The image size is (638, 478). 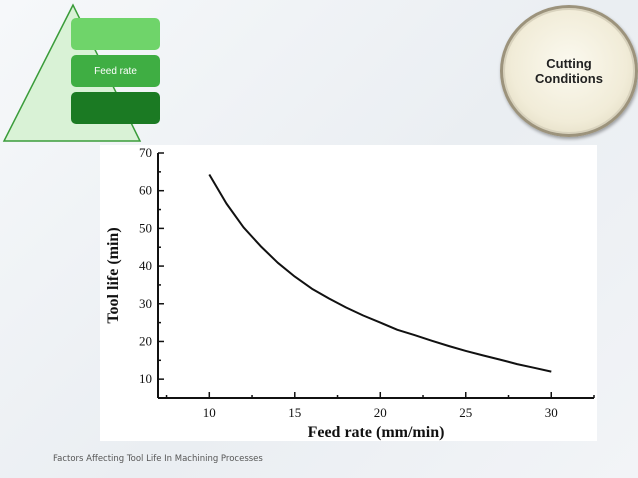 I want to click on stack-middle-label: Feed rate, so click(x=115, y=71).